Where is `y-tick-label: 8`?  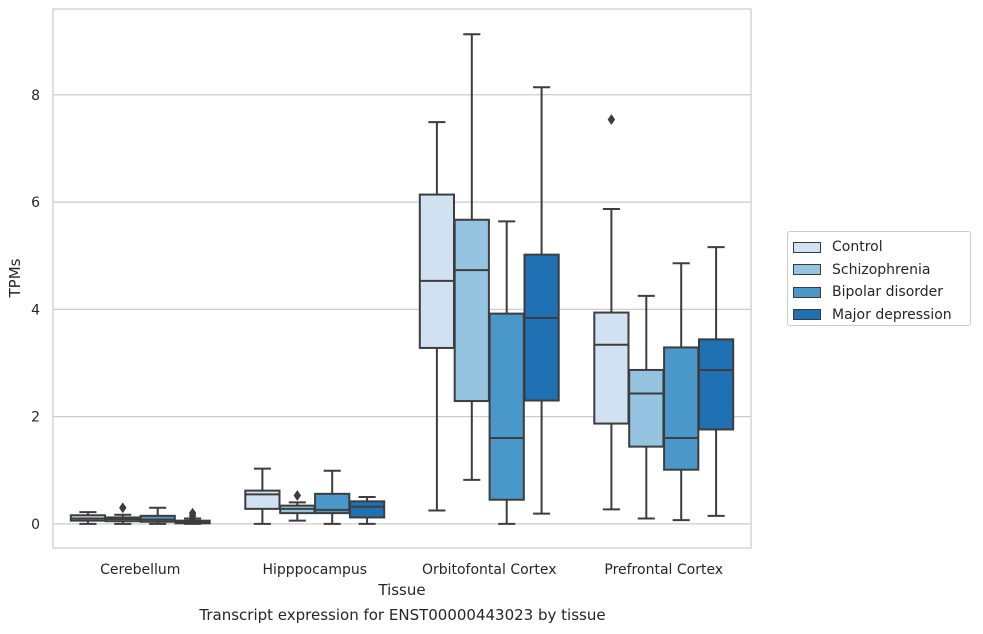 y-tick-label: 8 is located at coordinates (35, 96).